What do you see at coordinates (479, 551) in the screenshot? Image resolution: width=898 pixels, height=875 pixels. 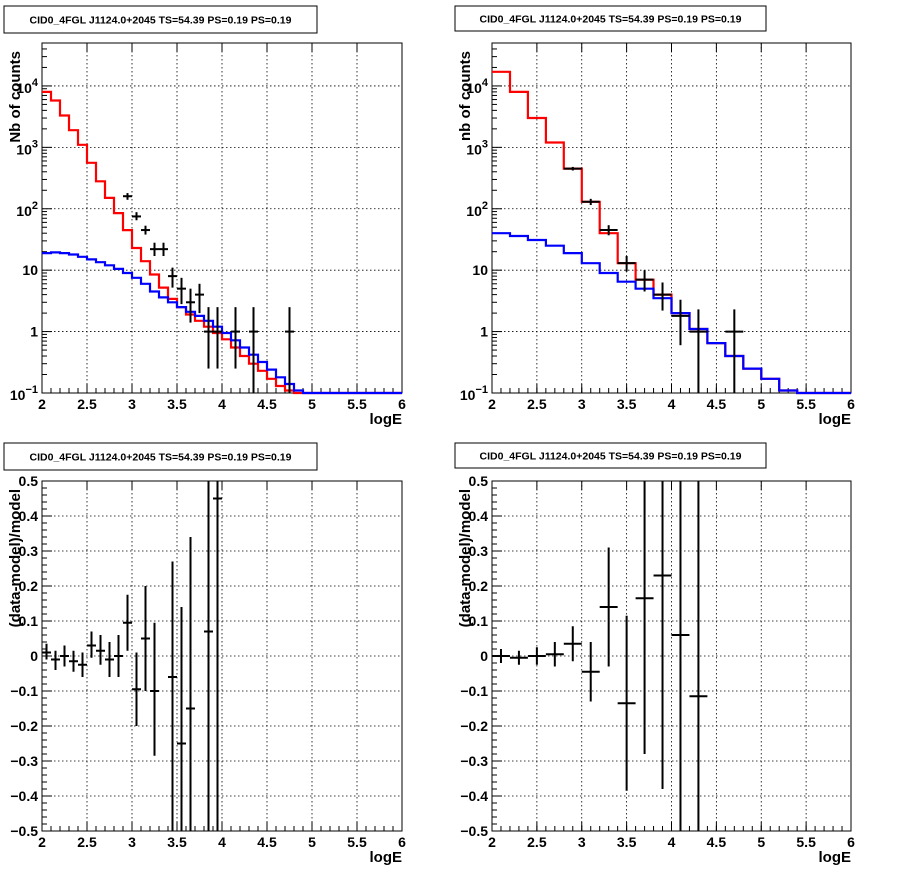 I see `y-tick-label: 0.3` at bounding box center [479, 551].